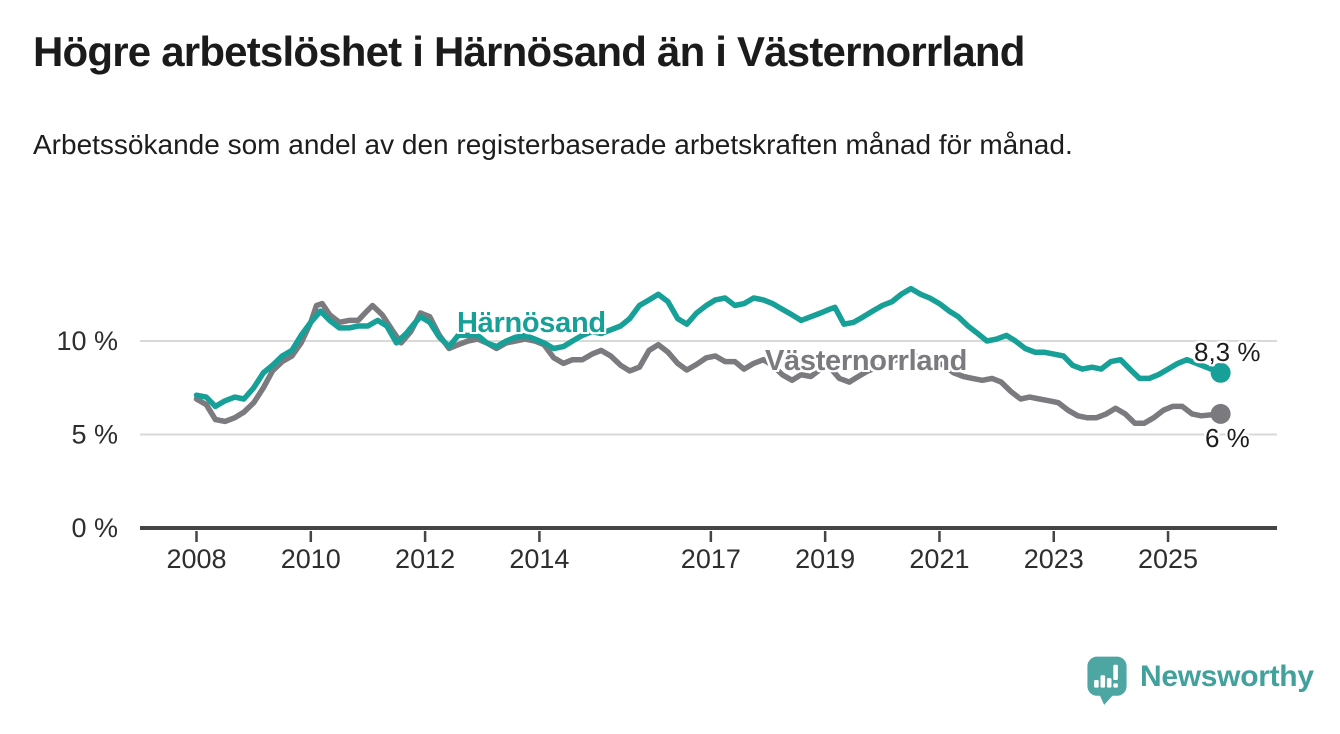  I want to click on x-tick-label-2021: 2021, so click(939, 559).